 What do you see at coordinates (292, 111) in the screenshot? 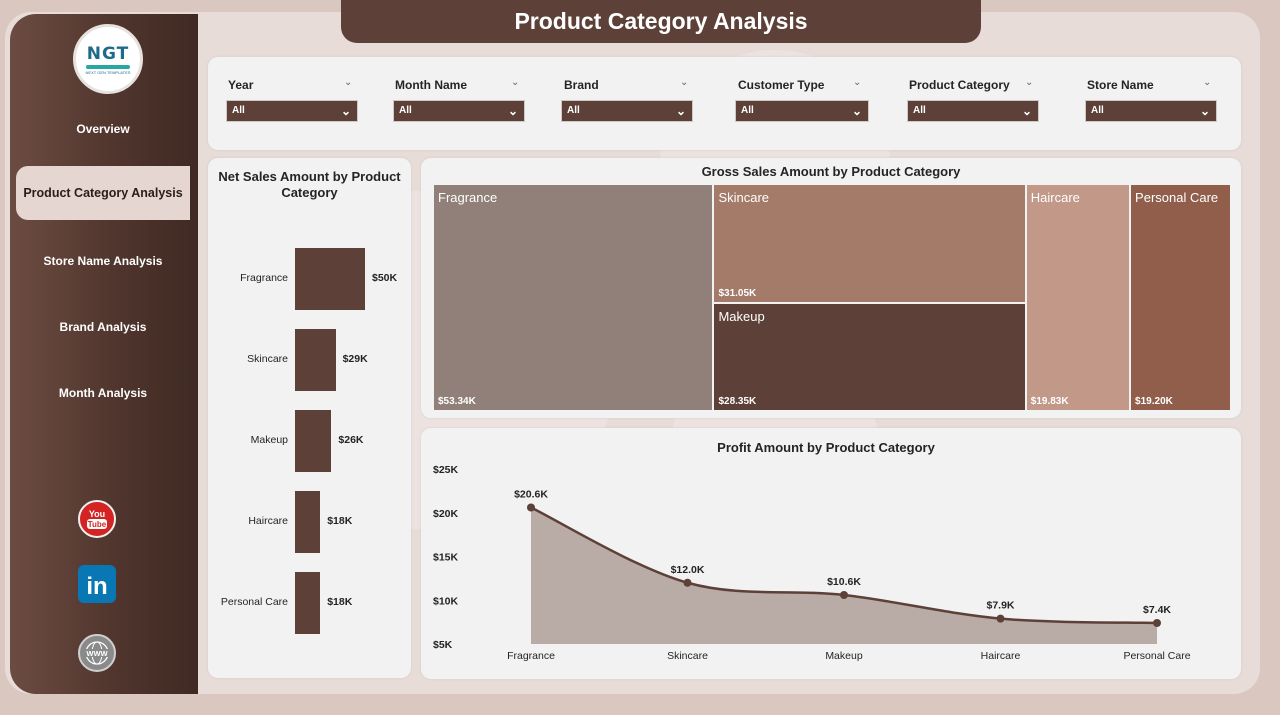
I see `filter-year-dropdown: All ⌄` at bounding box center [292, 111].